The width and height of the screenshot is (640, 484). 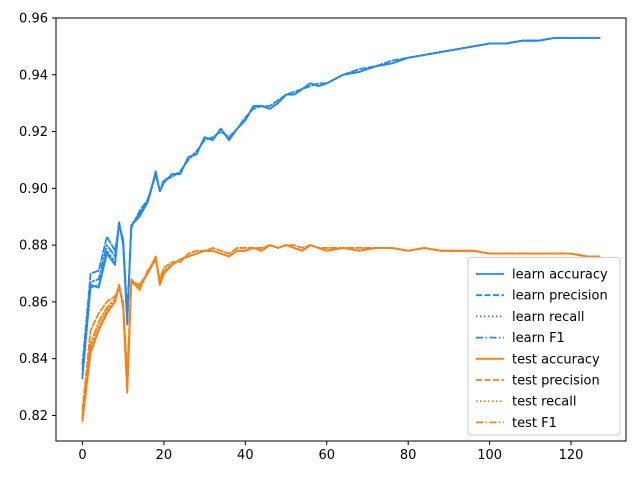 I want to click on y-tick-label: 0.94, so click(x=33, y=75).